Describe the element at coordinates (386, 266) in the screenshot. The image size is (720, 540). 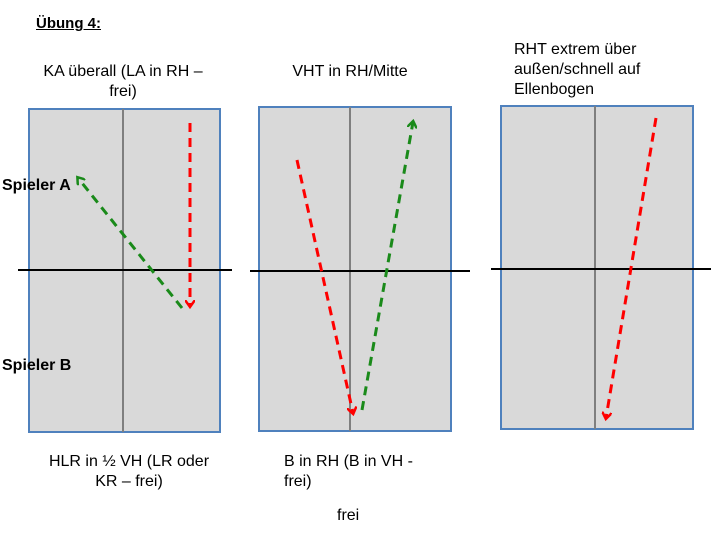
I see `table-2-green-arrow` at that location.